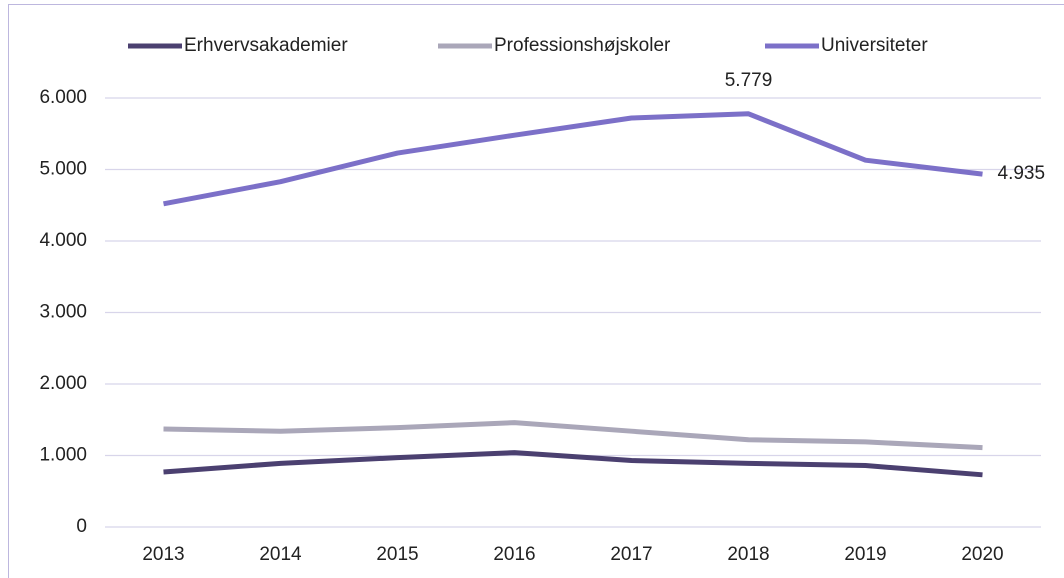 The width and height of the screenshot is (1064, 578). Describe the element at coordinates (582, 45) in the screenshot. I see `legend-label: Professionshøjskoler` at that location.